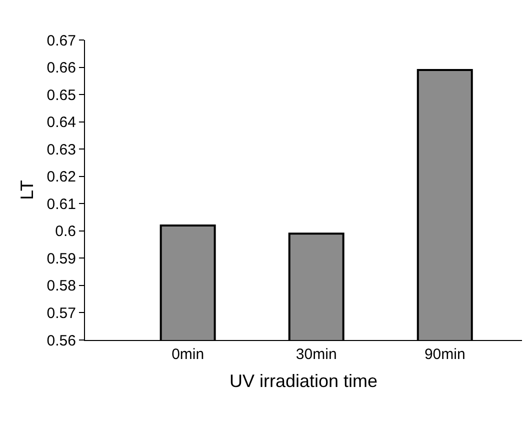  What do you see at coordinates (61, 68) in the screenshot?
I see `y-tick-label: 0.66` at bounding box center [61, 68].